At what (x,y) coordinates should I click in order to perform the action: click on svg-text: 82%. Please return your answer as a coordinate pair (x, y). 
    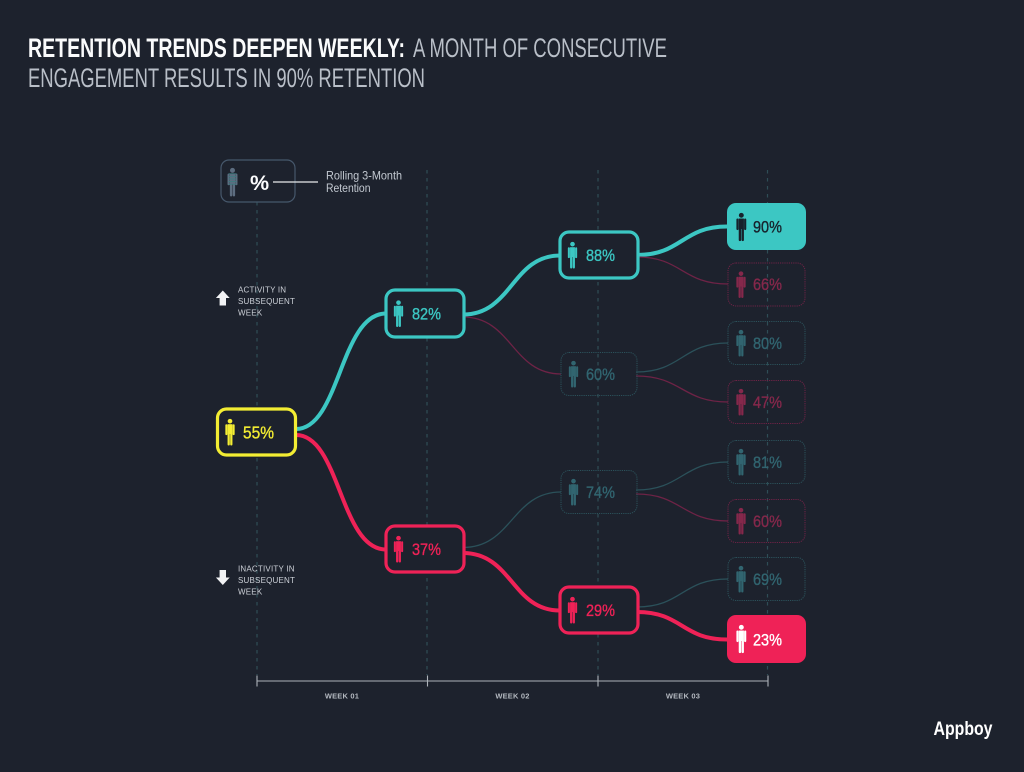
    Looking at the image, I should click on (426, 315).